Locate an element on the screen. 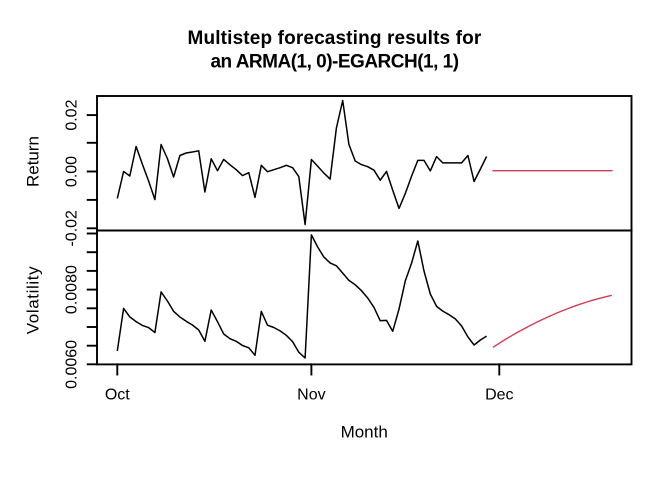  svg-text: 0.00 is located at coordinates (72, 171).